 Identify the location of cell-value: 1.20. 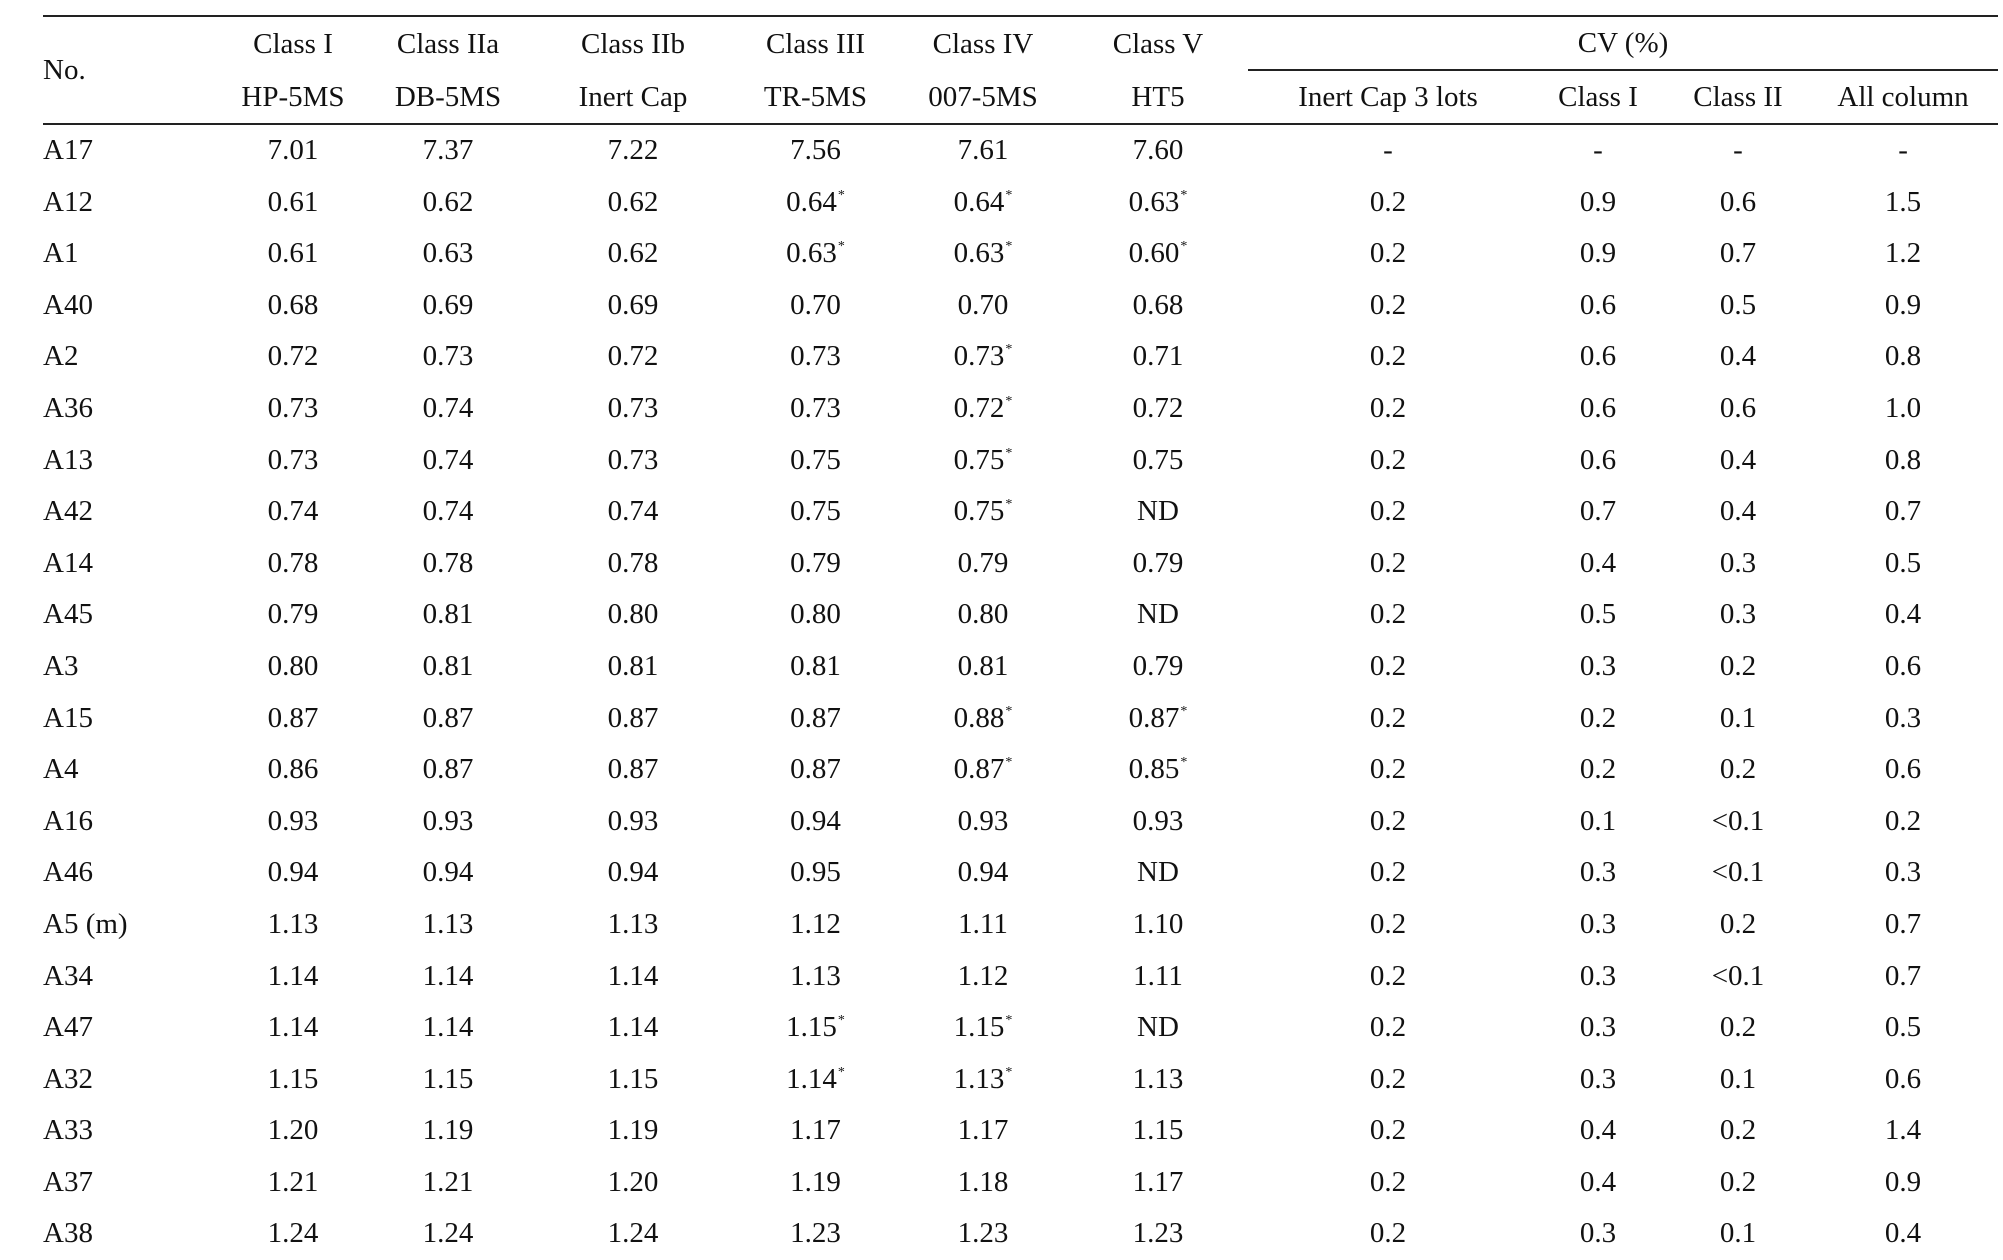
(633, 1183).